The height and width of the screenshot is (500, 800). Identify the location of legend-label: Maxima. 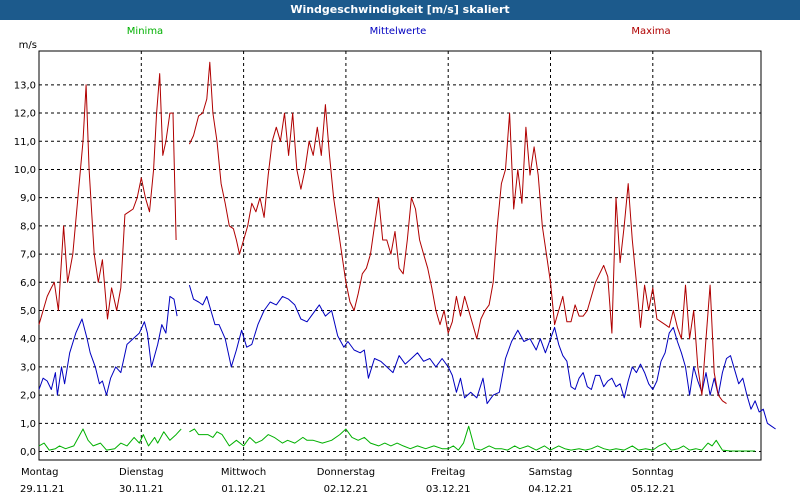
(650, 31).